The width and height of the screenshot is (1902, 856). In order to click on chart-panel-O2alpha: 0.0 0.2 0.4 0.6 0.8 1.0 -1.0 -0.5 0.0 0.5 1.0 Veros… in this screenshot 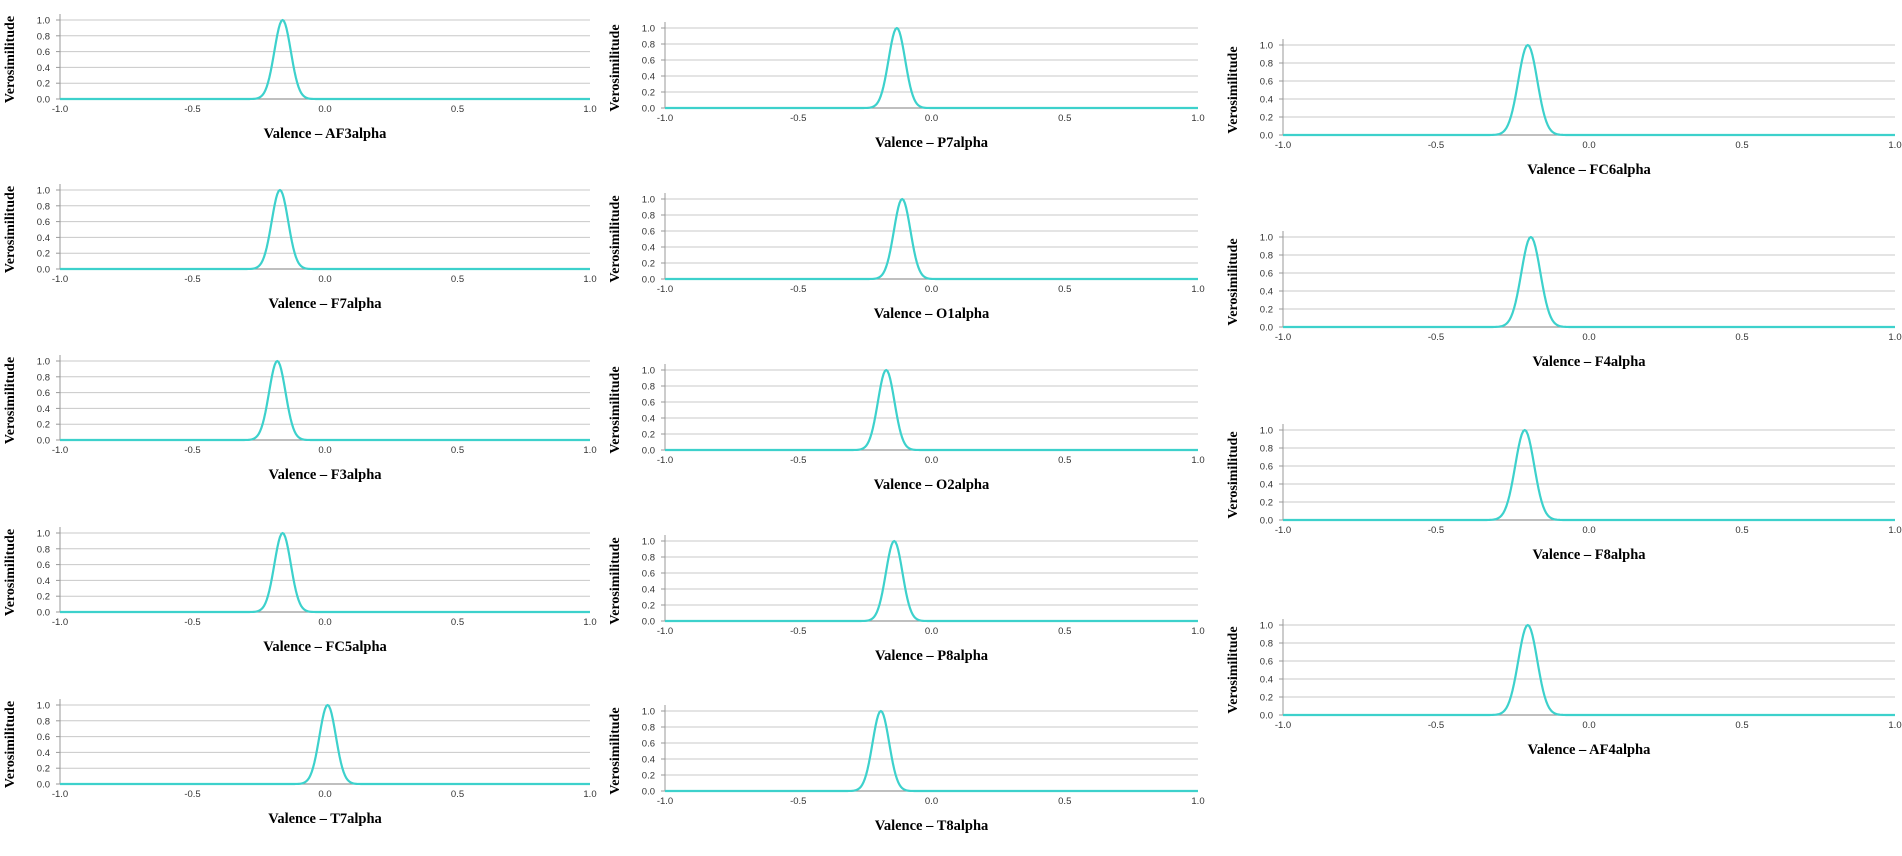, I will do `click(906, 428)`.